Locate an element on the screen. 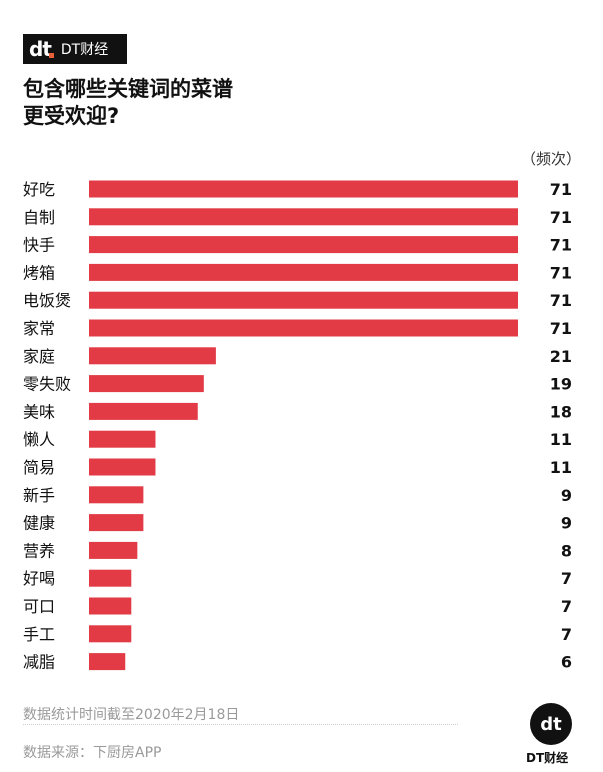 This screenshot has height=772, width=603. category-label: 好吃 is located at coordinates (39, 189).